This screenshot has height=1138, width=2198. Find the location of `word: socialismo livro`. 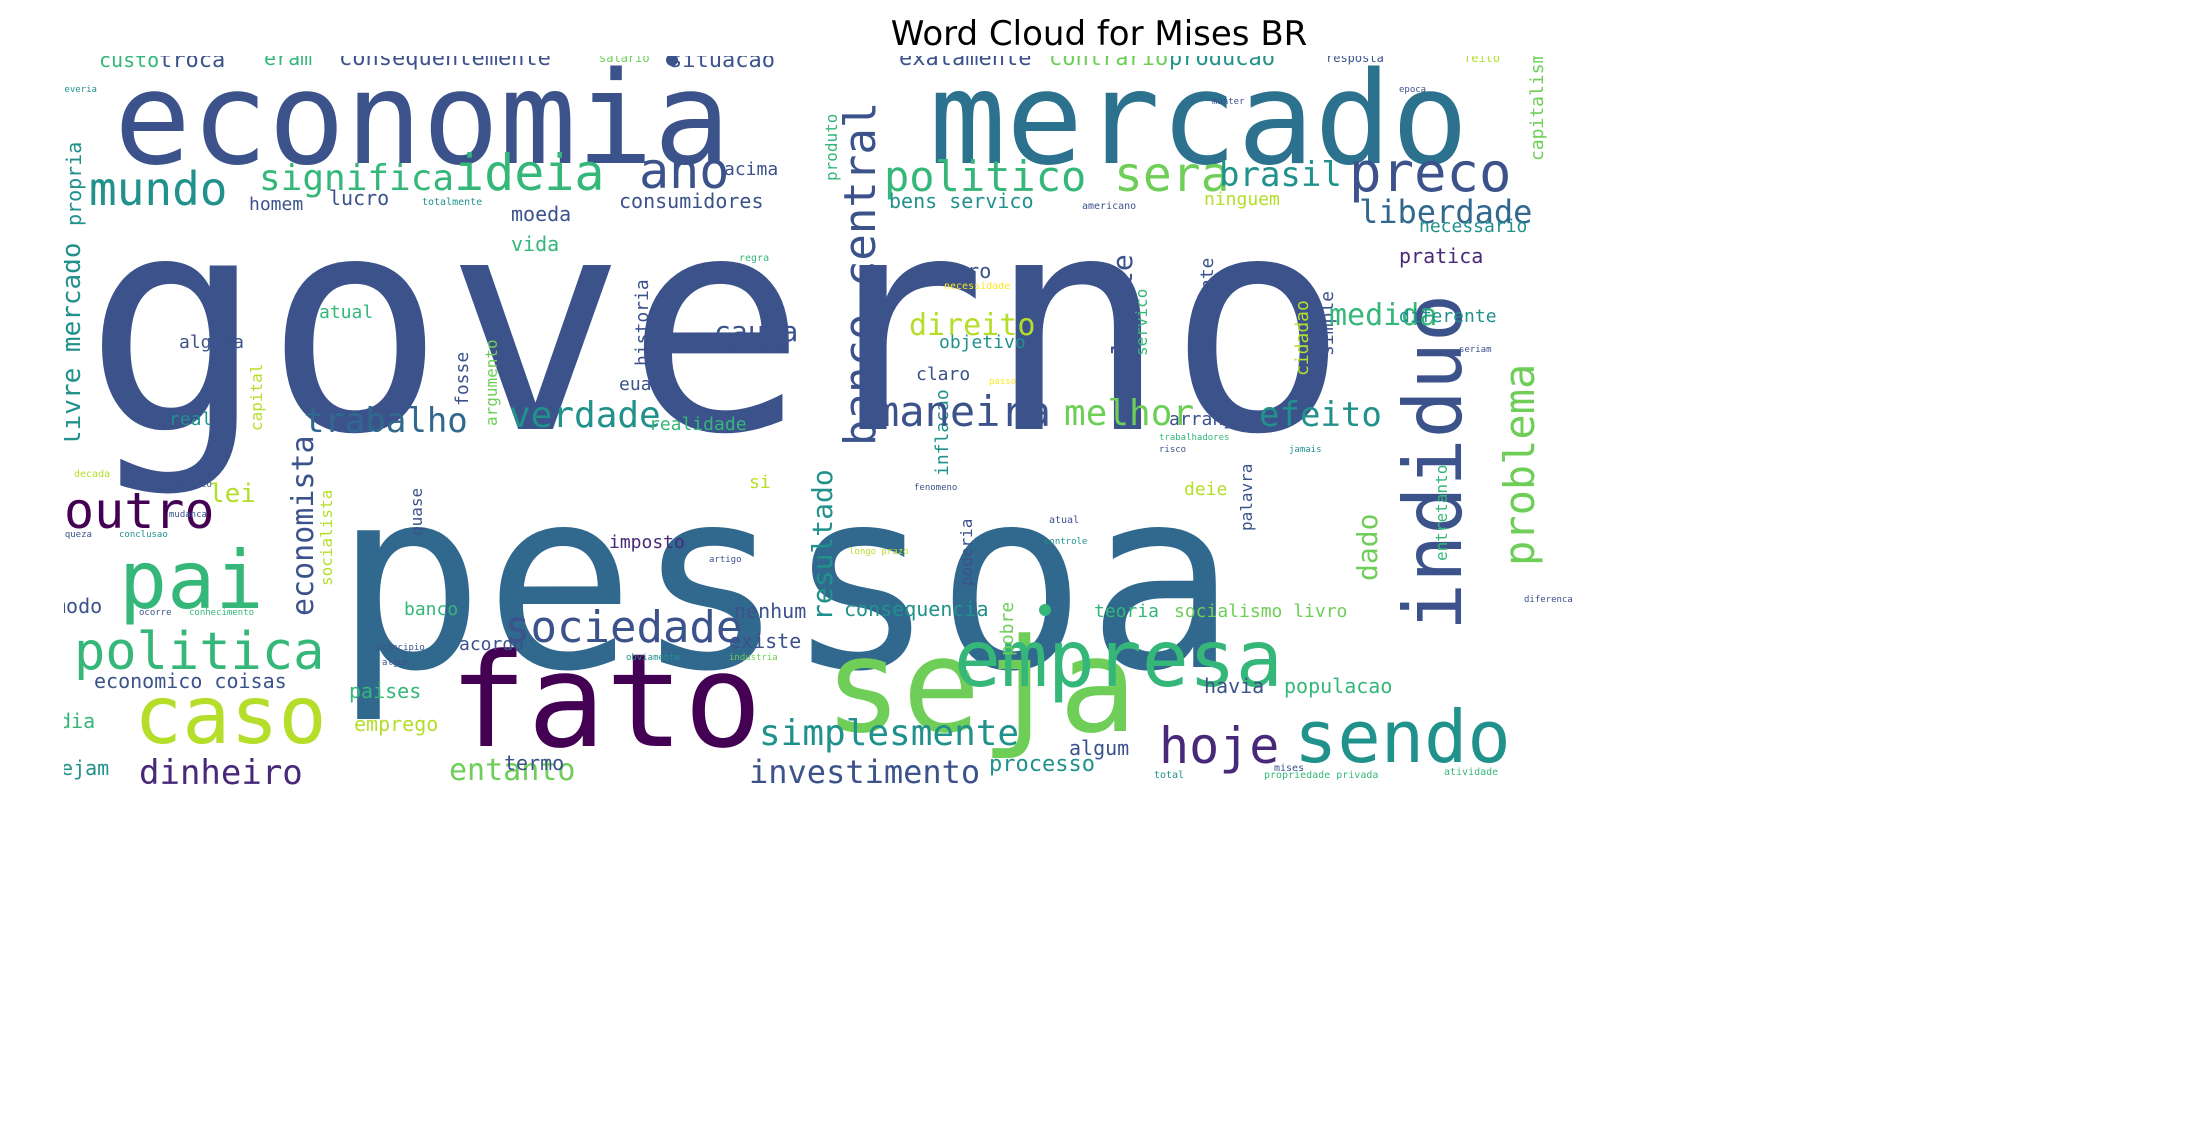

word: socialismo livro is located at coordinates (1261, 611).